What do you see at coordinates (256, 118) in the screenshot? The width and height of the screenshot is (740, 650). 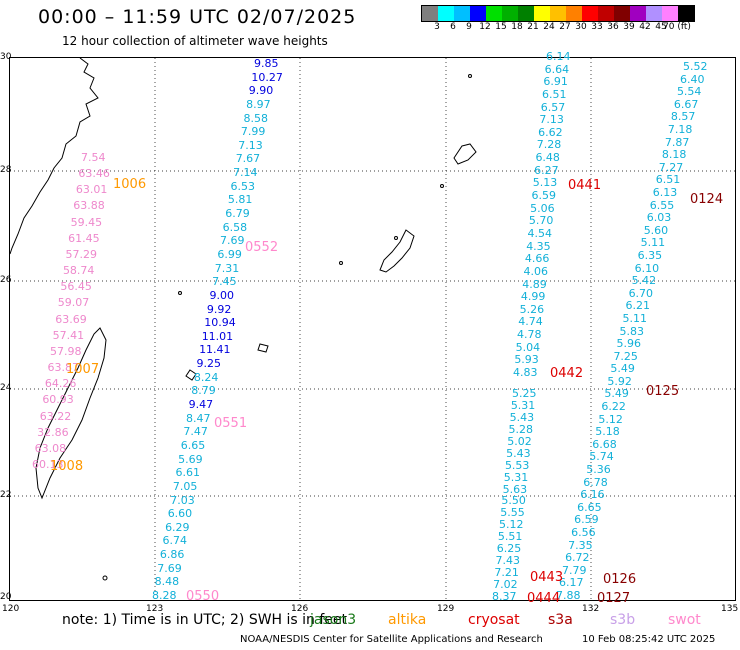 I see `wave-height-value: 8.58` at bounding box center [256, 118].